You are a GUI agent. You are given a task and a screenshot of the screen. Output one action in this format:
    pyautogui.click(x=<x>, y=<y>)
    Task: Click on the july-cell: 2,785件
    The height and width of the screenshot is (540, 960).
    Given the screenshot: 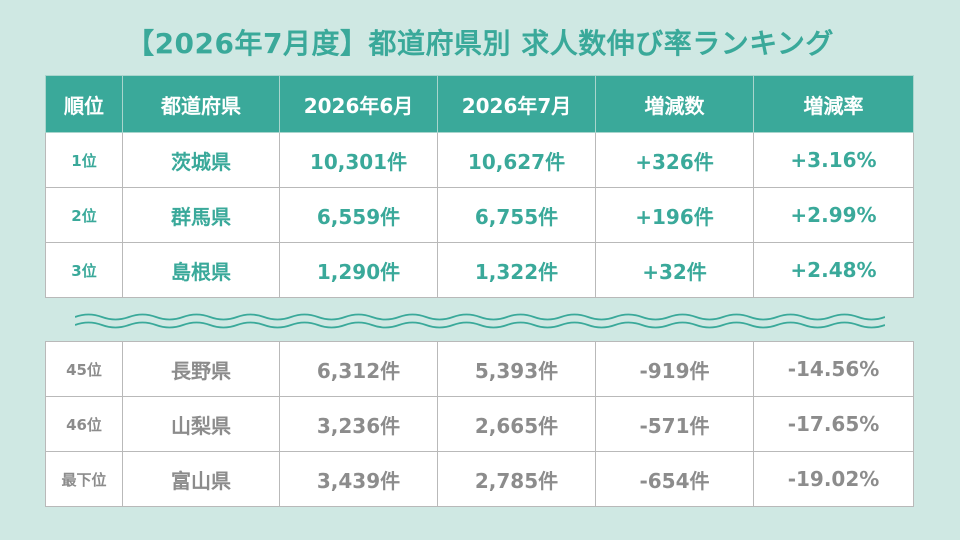 What is the action you would take?
    pyautogui.click(x=516, y=479)
    